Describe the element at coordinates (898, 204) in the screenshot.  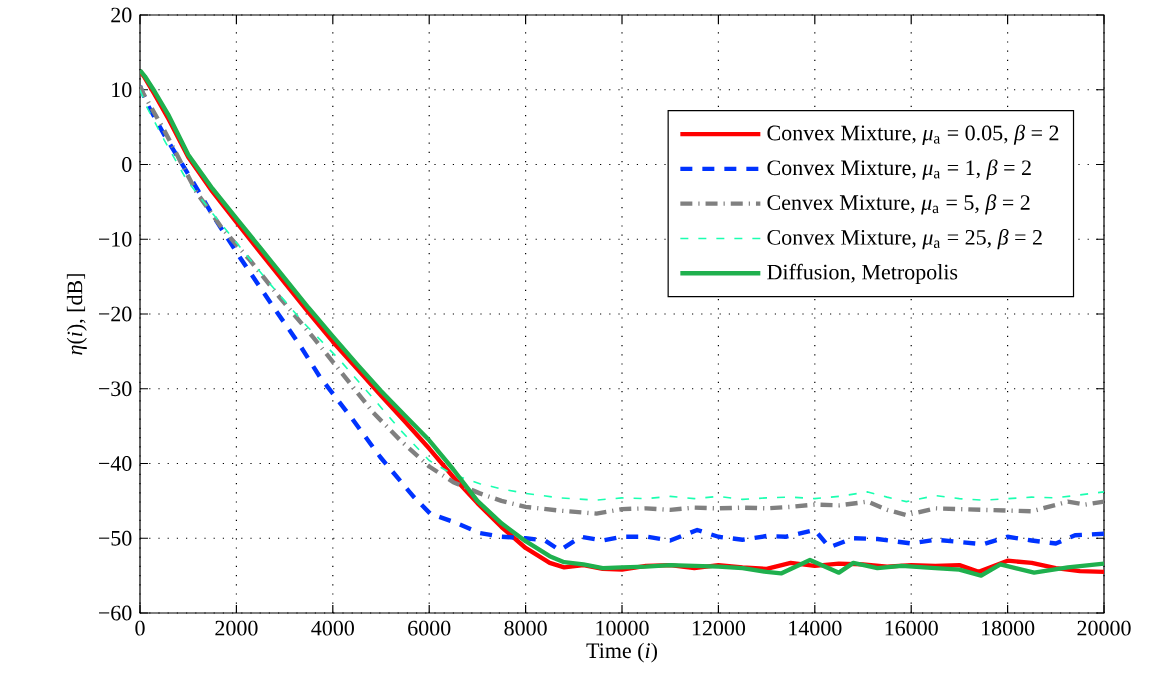
I see `legend-label: Cenvex Mixture, μ$_{a}$ = 5, β = 2` at that location.